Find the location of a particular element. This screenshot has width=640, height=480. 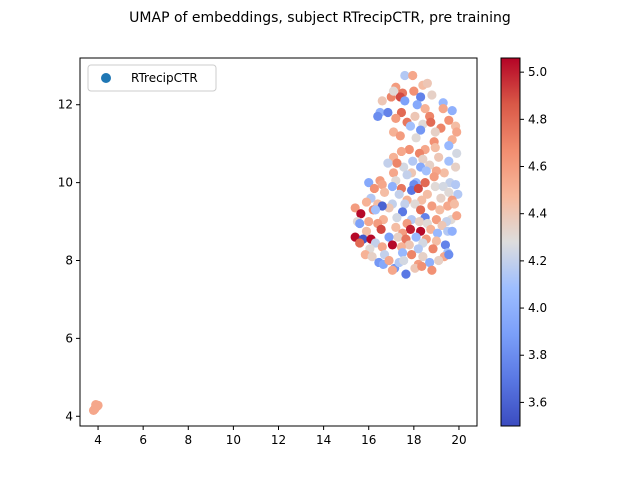

colorbar-gradient is located at coordinates (510, 242).